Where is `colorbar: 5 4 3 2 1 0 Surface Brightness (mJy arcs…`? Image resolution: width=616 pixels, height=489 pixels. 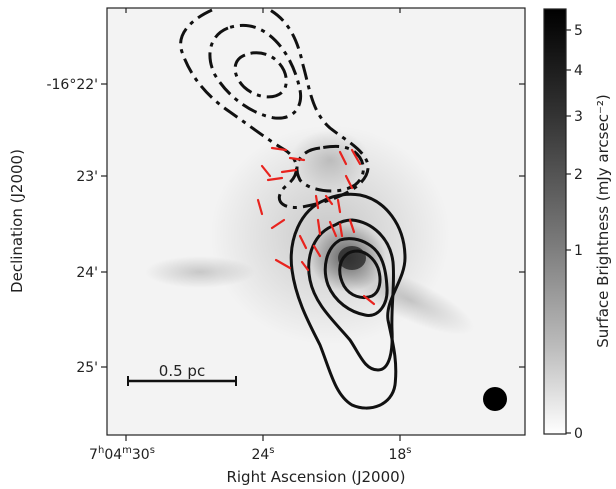
colorbar: 5 4 3 2 1 0 Surface Brightness (mJy arcs… is located at coordinates (577, 225).